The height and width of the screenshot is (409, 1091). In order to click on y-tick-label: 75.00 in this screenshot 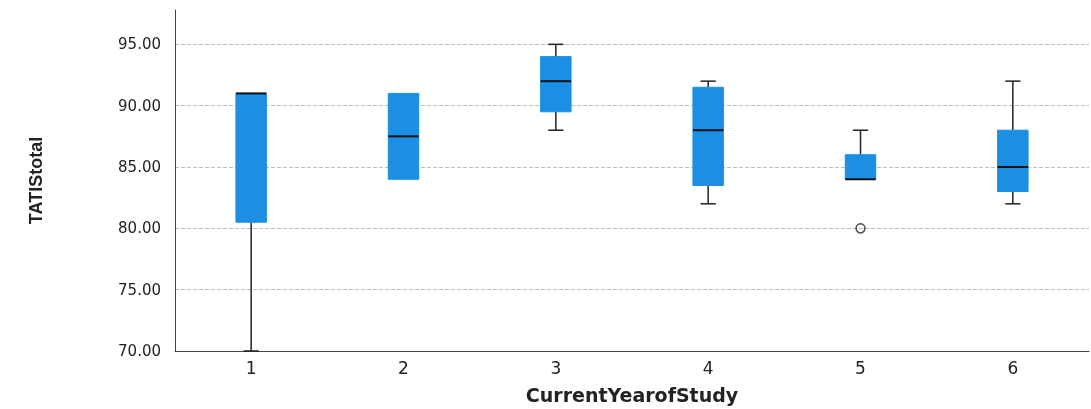, I will do `click(139, 289)`.